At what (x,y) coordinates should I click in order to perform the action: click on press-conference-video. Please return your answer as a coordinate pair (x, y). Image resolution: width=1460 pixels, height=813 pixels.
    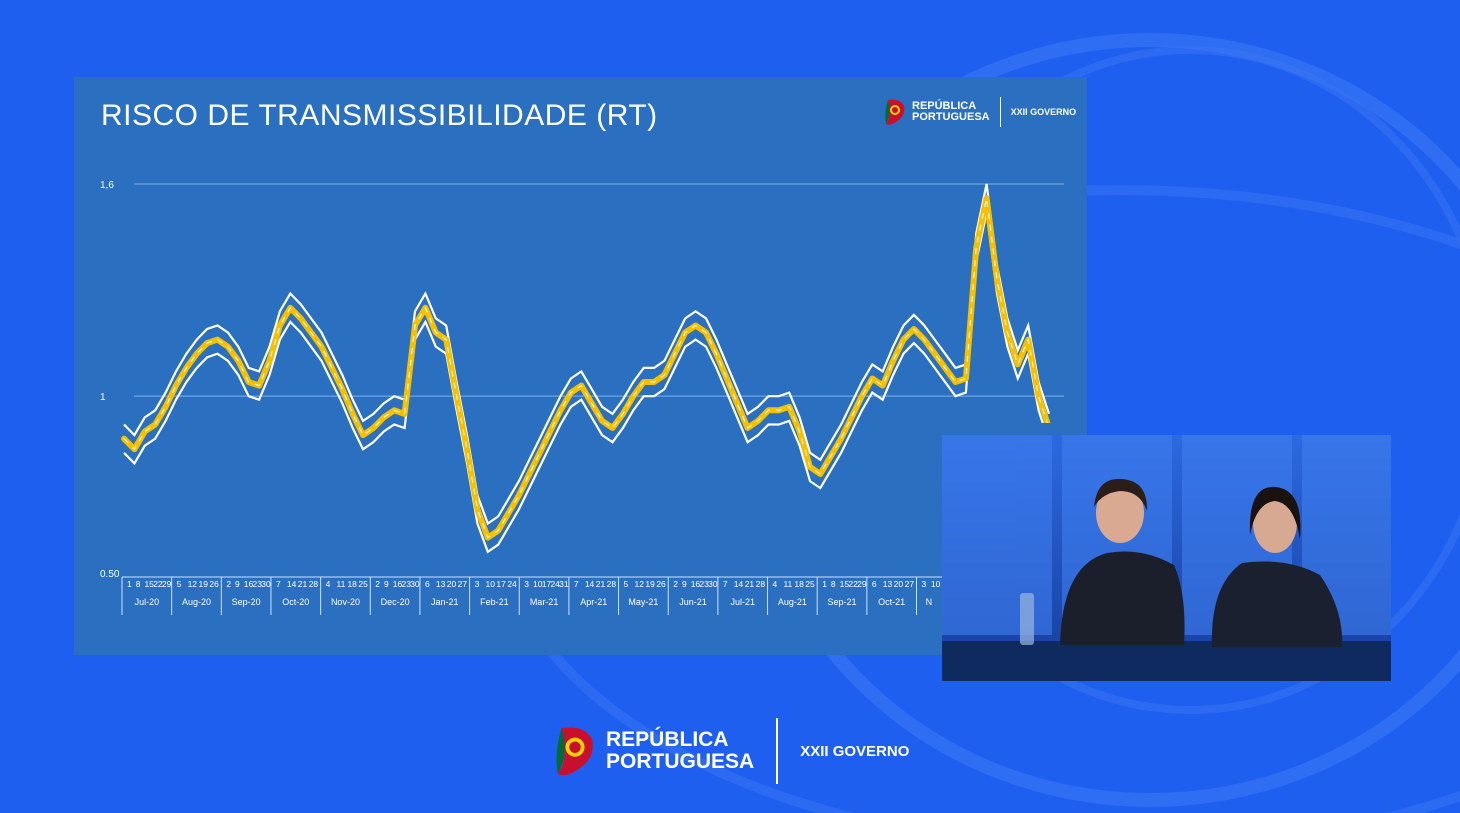
    Looking at the image, I should click on (1166, 558).